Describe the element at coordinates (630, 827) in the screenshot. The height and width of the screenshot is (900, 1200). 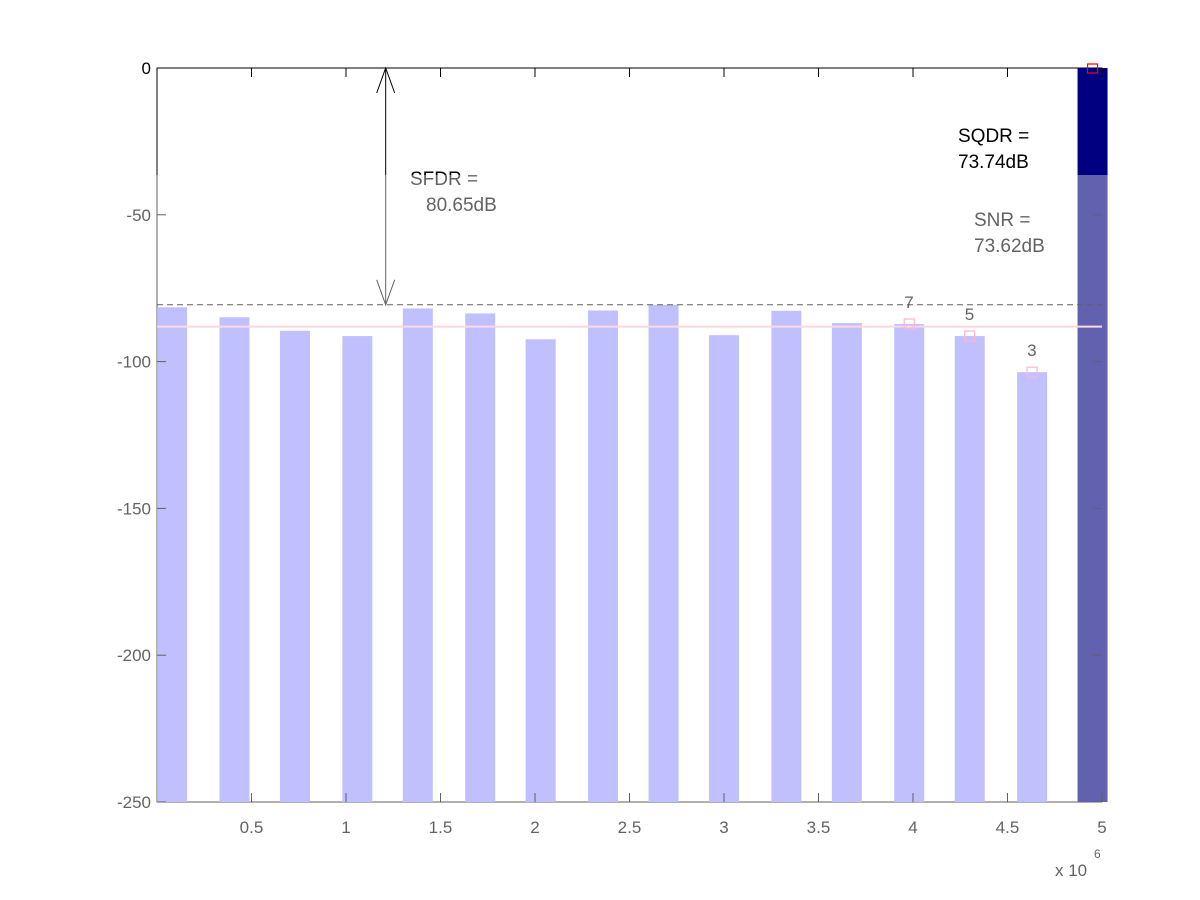
I see `x-tick-label: 2.5` at that location.